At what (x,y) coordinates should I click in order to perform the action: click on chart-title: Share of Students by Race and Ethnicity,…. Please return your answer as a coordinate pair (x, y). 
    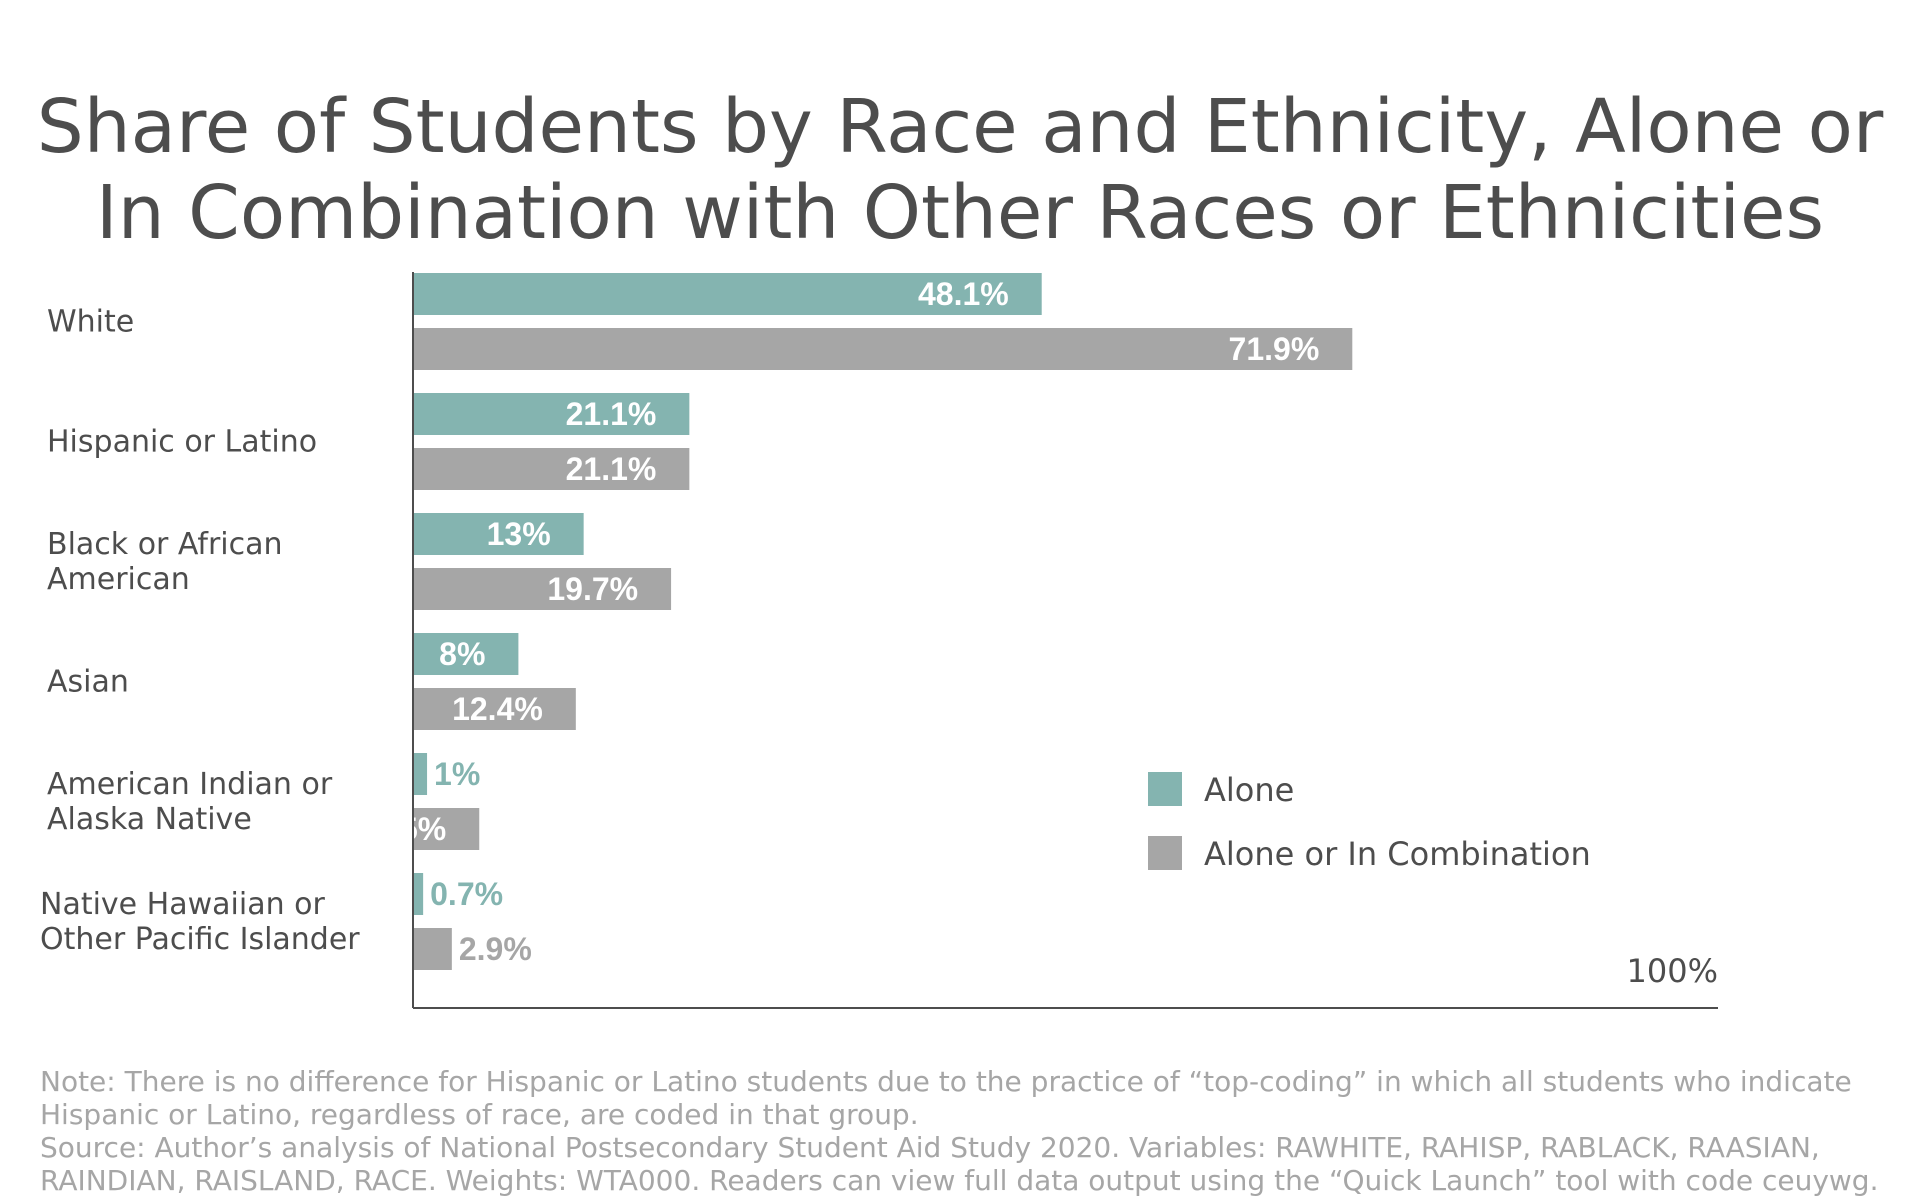
    Looking at the image, I should click on (960, 170).